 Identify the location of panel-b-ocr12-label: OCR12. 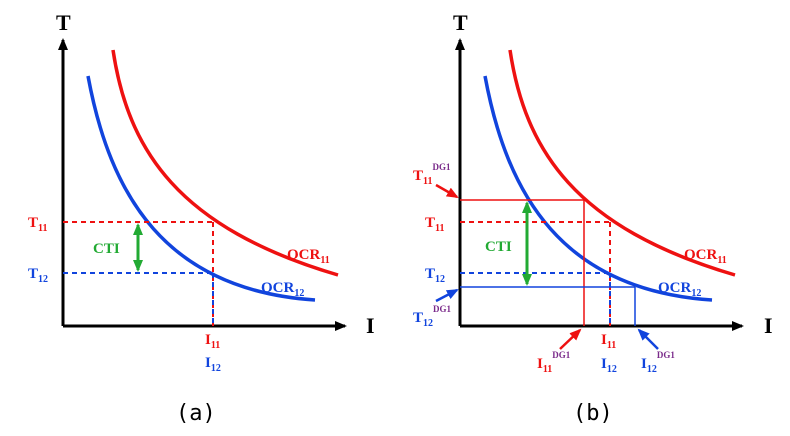
(679, 289).